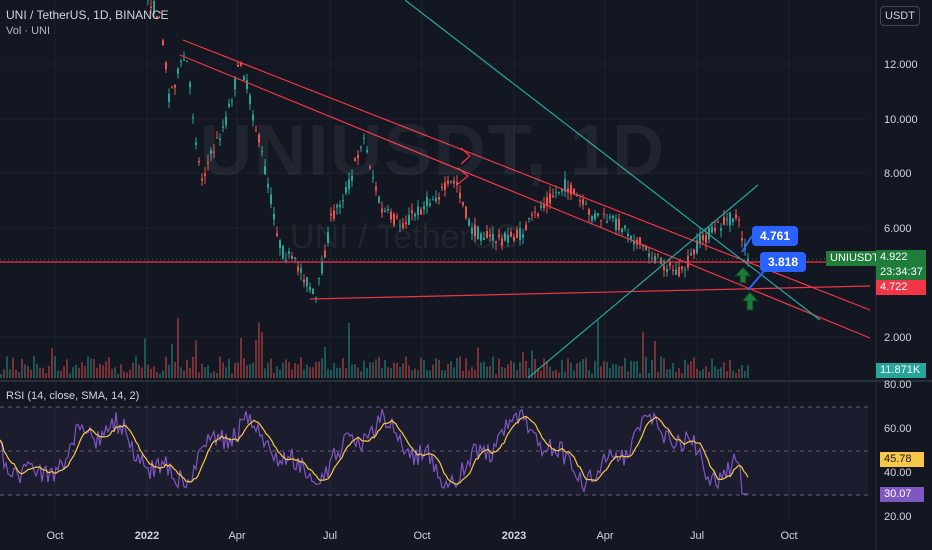 Image resolution: width=932 pixels, height=550 pixels. Describe the element at coordinates (901, 120) in the screenshot. I see `price-tick-label: 10.000` at that location.